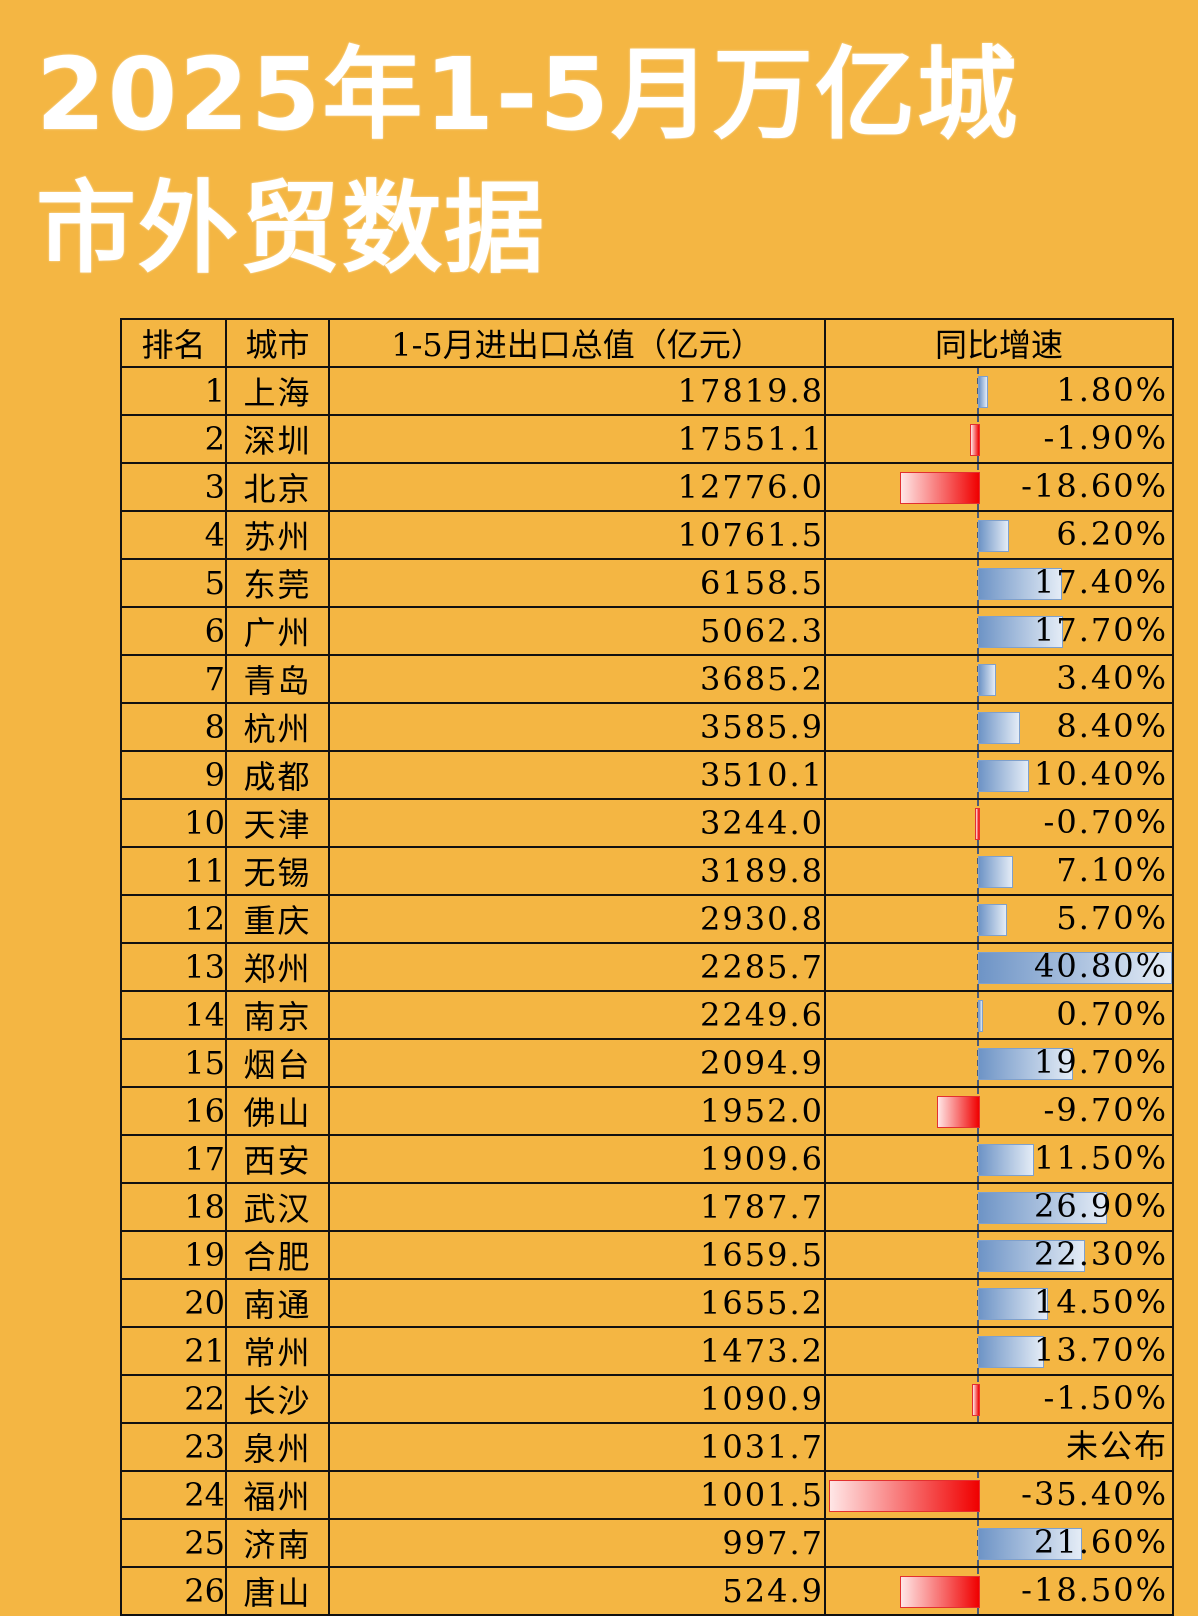 This screenshot has height=1616, width=1198. Describe the element at coordinates (173, 1015) in the screenshot. I see `cell-rank: 14` at that location.